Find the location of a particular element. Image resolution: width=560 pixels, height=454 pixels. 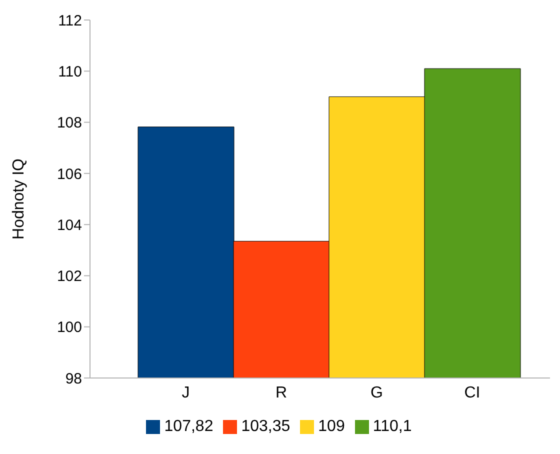

y-tick-label: 102 is located at coordinates (69, 277).